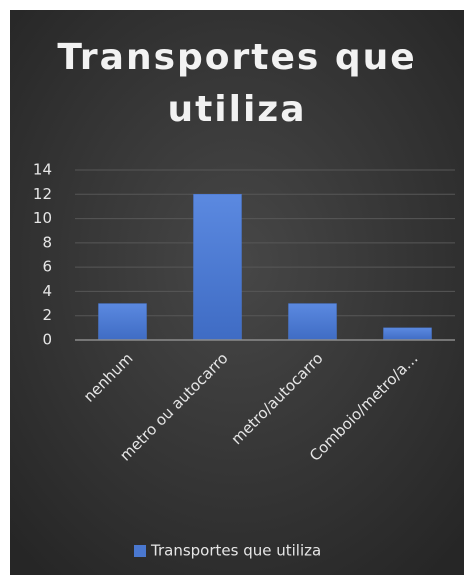  What do you see at coordinates (235, 551) in the screenshot?
I see `legend-label: Transportes que utiliza` at bounding box center [235, 551].